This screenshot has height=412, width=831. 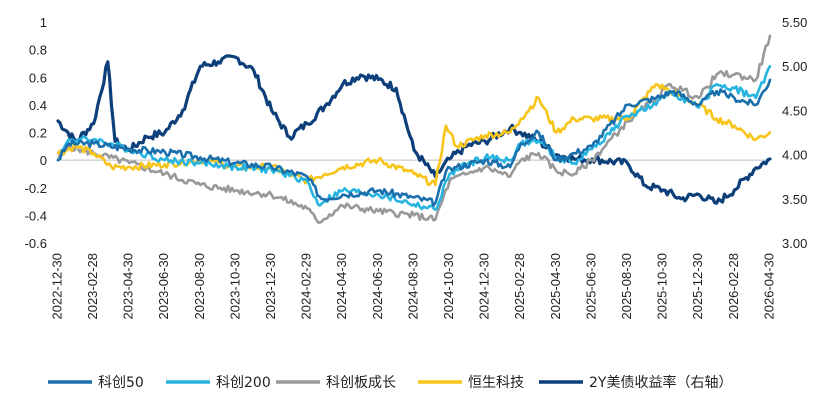 I want to click on x-tick-label: 2024-04-30, so click(x=341, y=286).